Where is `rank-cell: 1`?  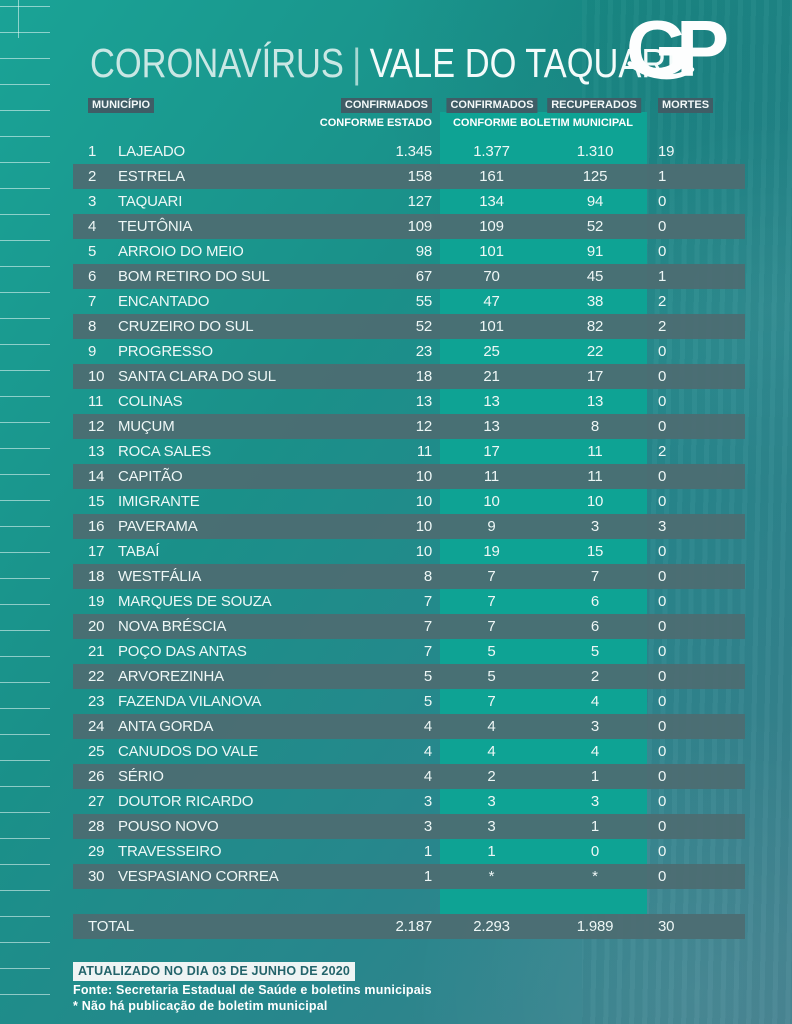 rank-cell: 1 is located at coordinates (92, 151).